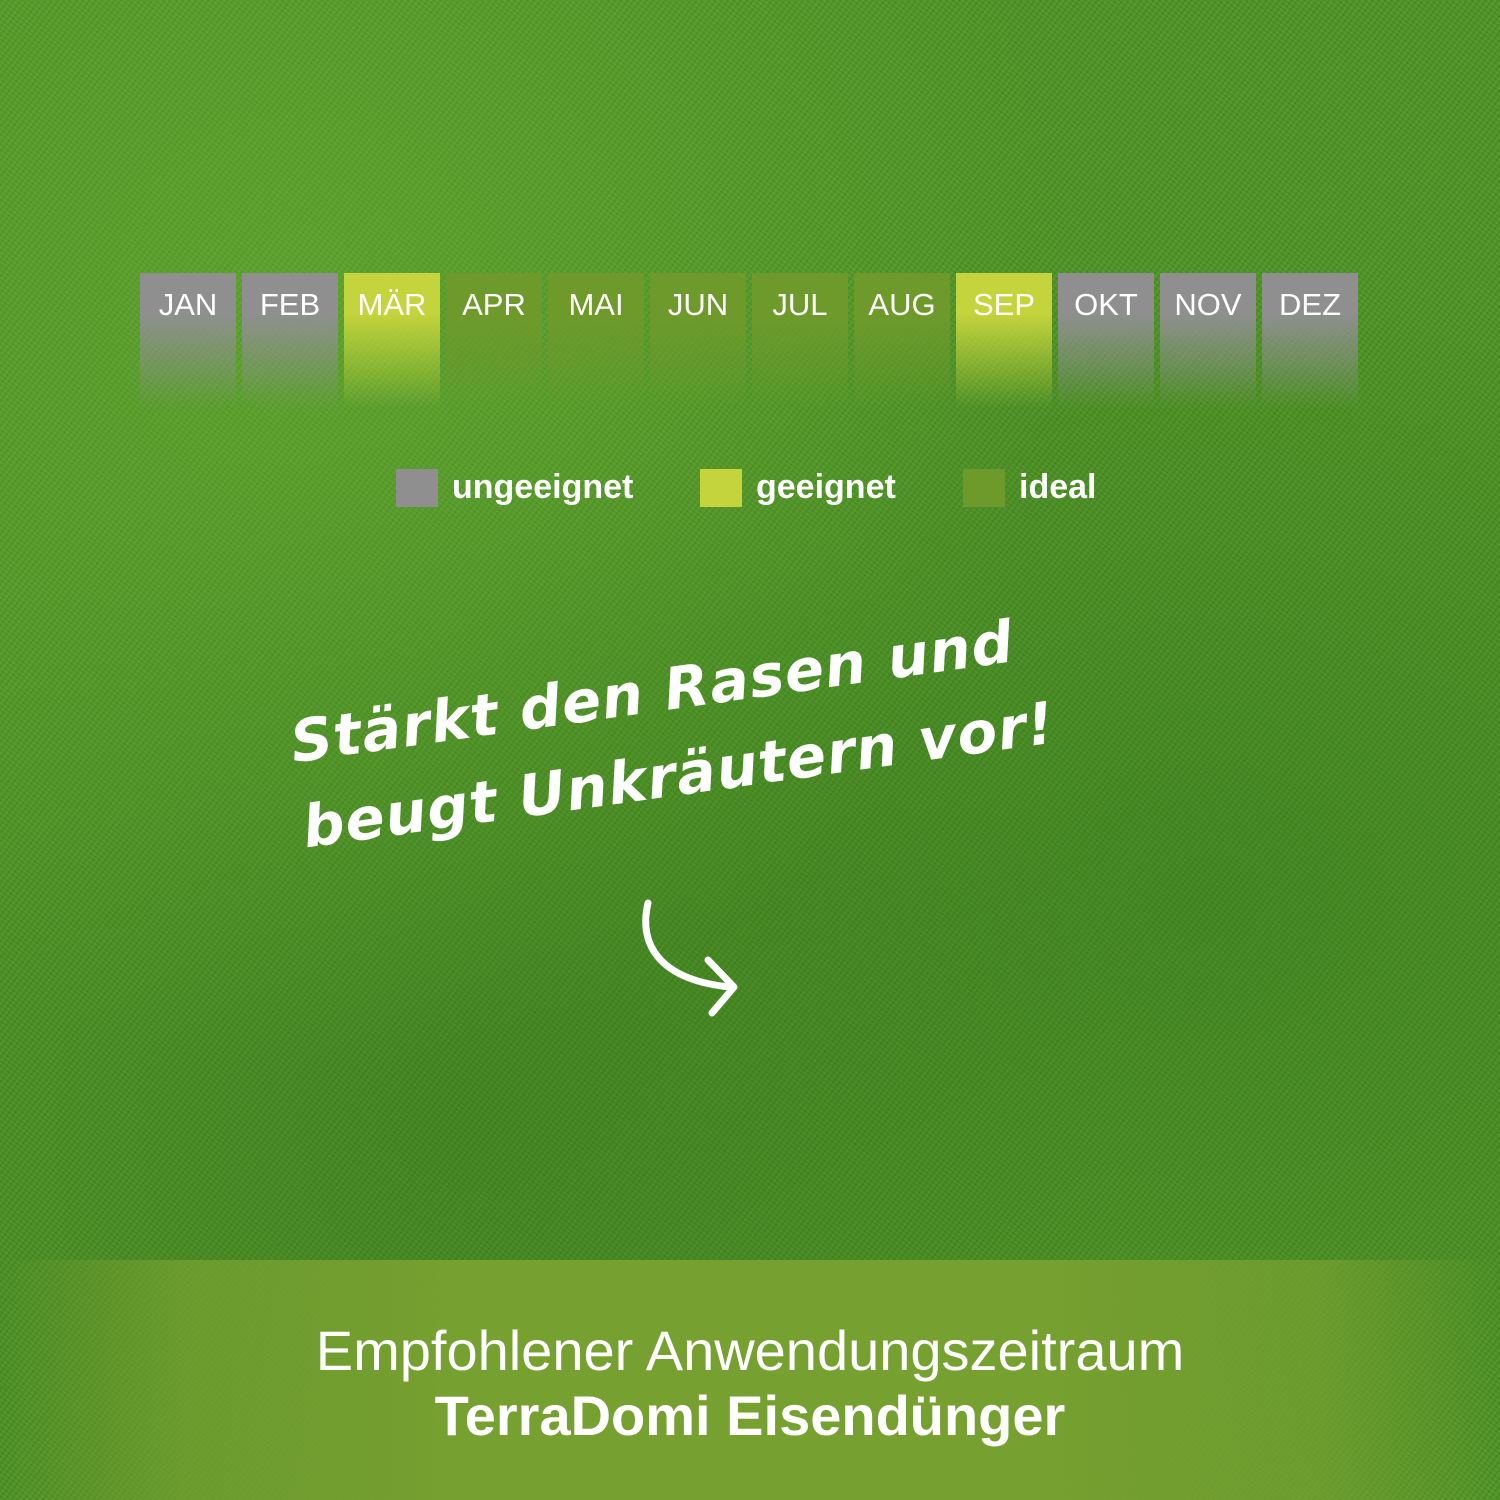 This screenshot has width=1500, height=1500. I want to click on month-label: SEP, so click(1004, 304).